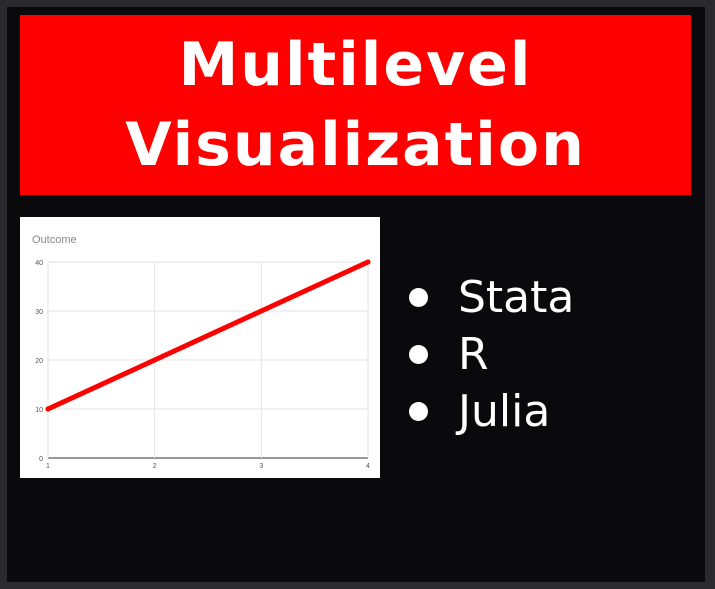 The height and width of the screenshot is (589, 715). What do you see at coordinates (516, 297) in the screenshot?
I see `bullet-text: Stata` at bounding box center [516, 297].